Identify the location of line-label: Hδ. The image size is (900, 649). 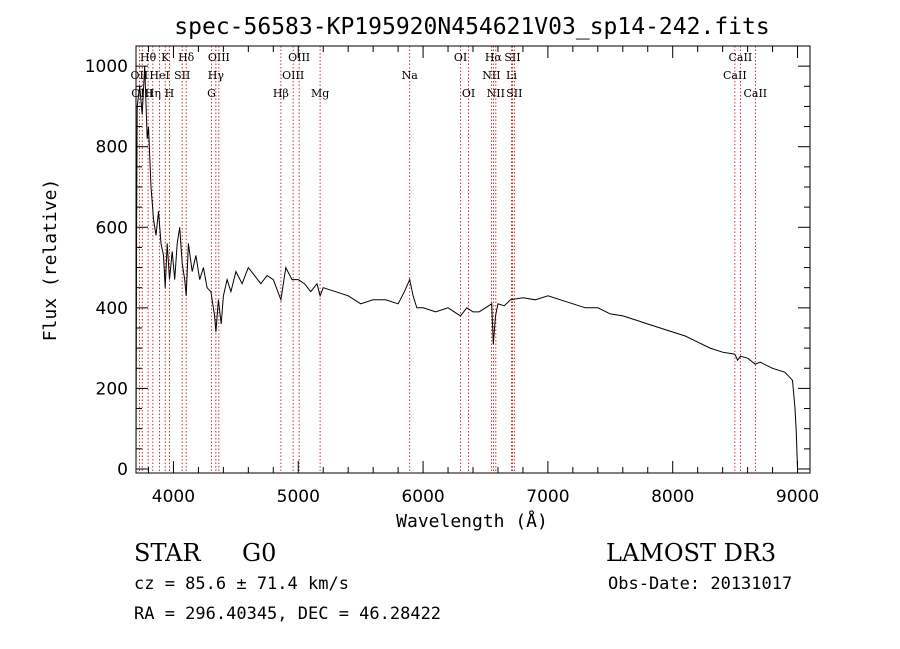
(186, 57).